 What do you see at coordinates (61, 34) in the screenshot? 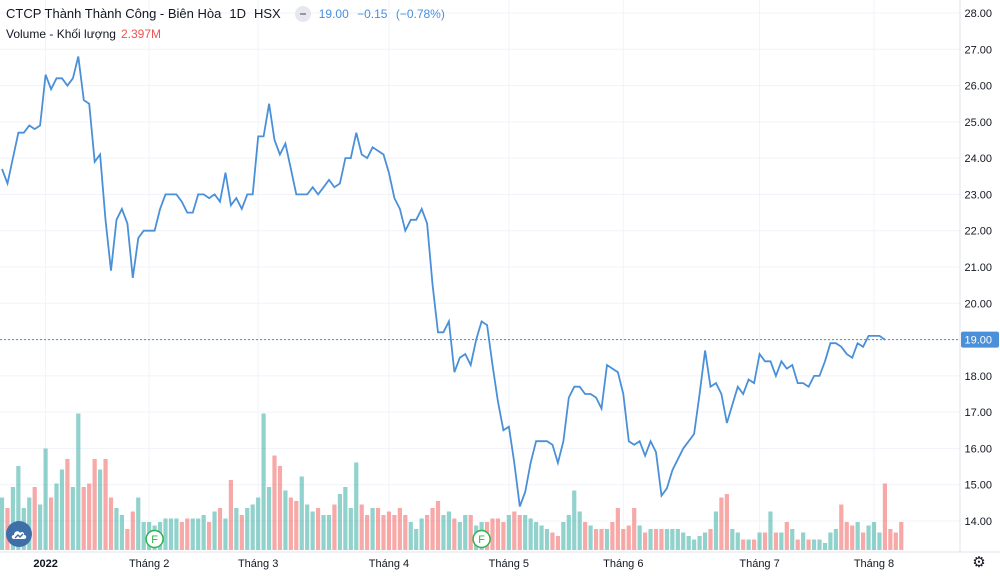
I see `volume-label: Volume - Khối lượng` at bounding box center [61, 34].